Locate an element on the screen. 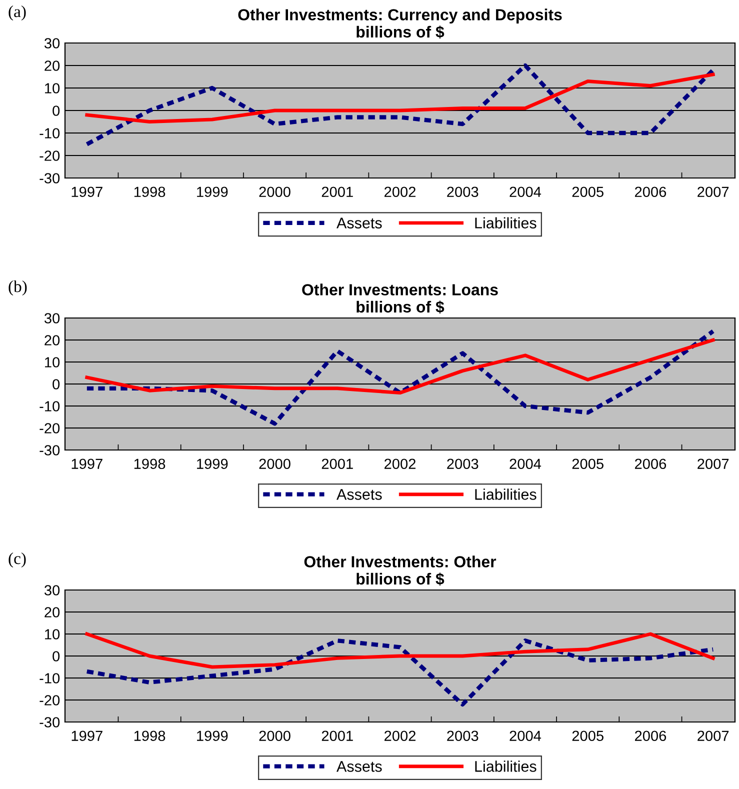 The height and width of the screenshot is (789, 739). chart-title: Other Investments: Currency and Deposits billions of $ is located at coordinates (400, 23).